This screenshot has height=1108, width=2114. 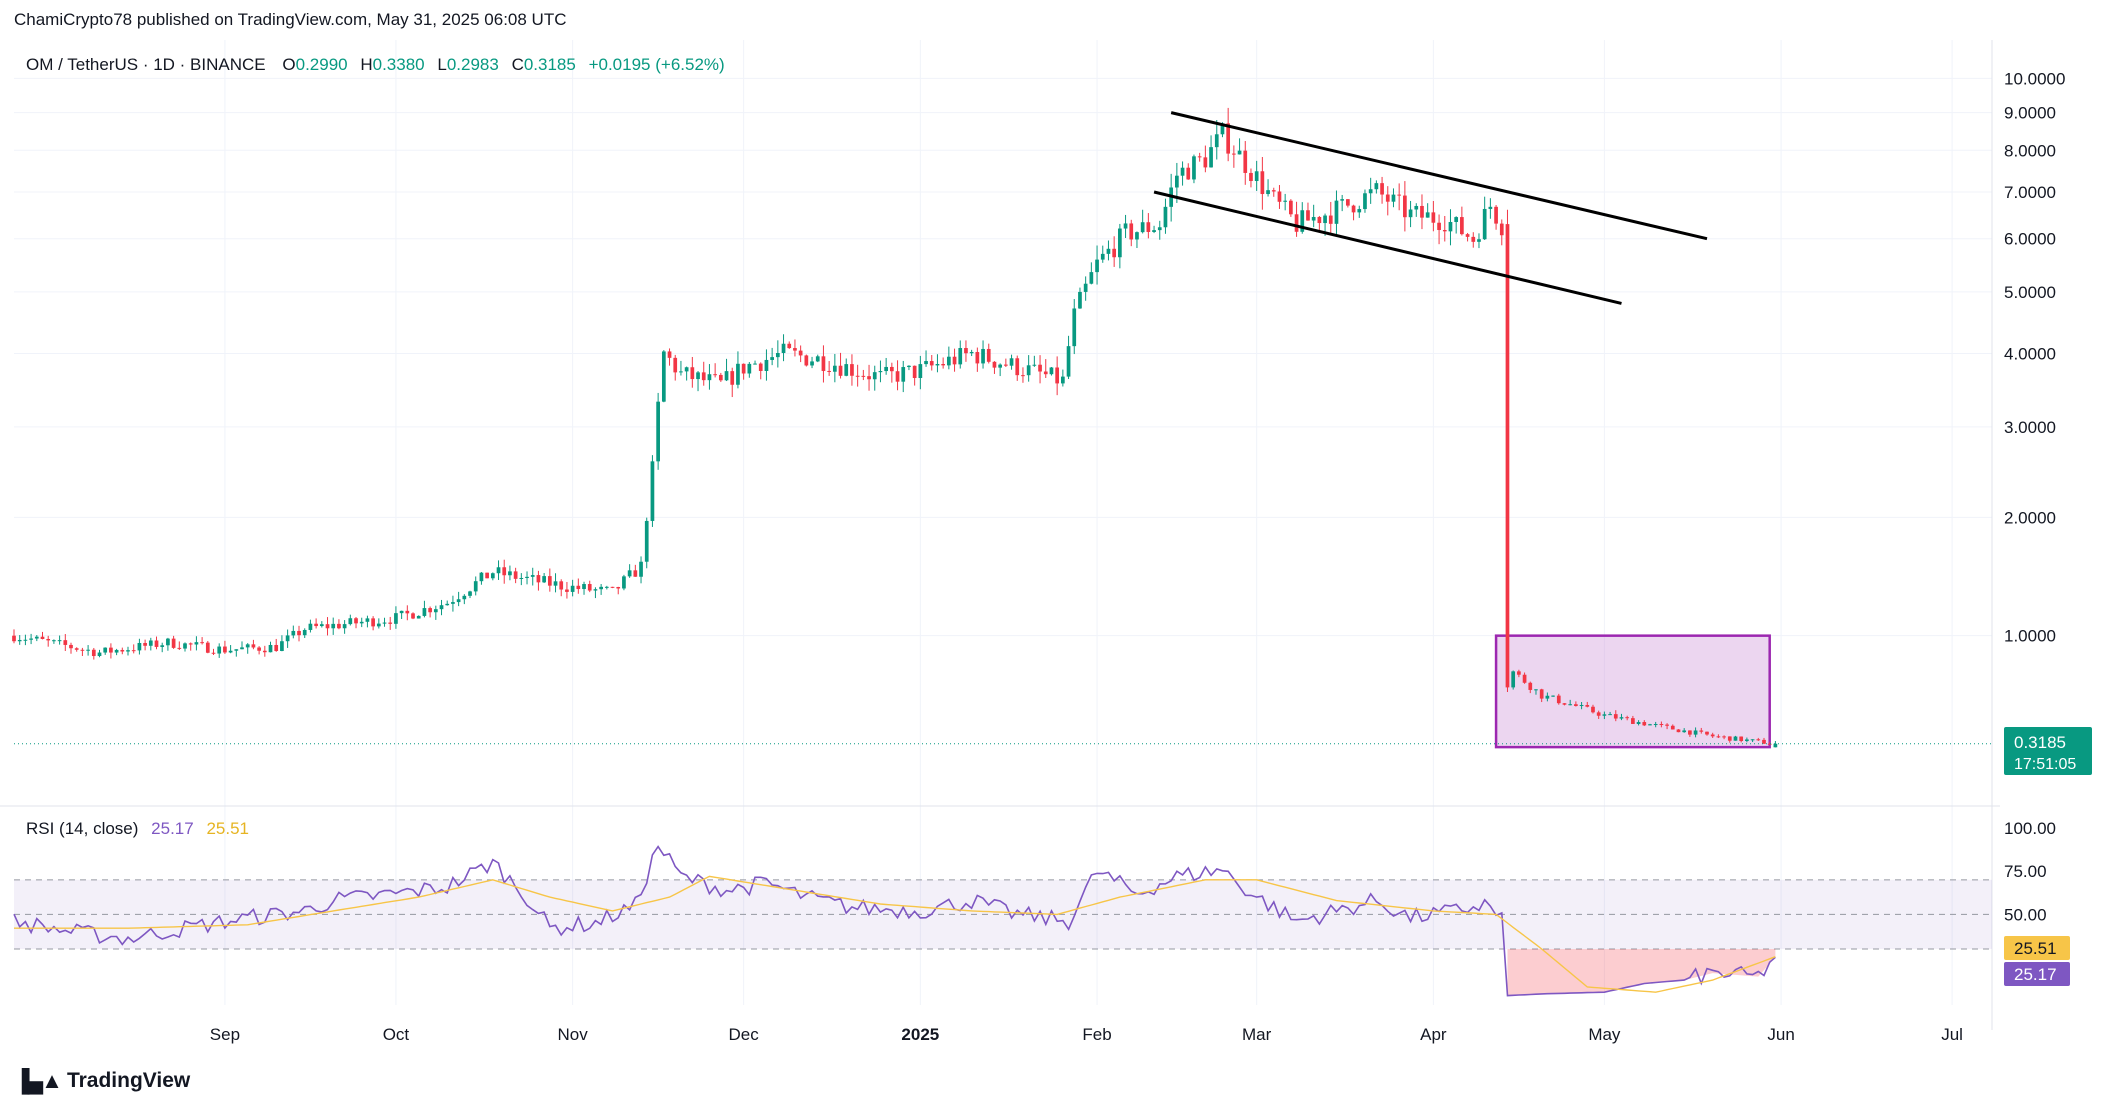 What do you see at coordinates (1086, 1034) in the screenshot?
I see `time-axis: Sep Oct Nov Dec 2025 Feb Mar Apr May Jun Jul` at bounding box center [1086, 1034].